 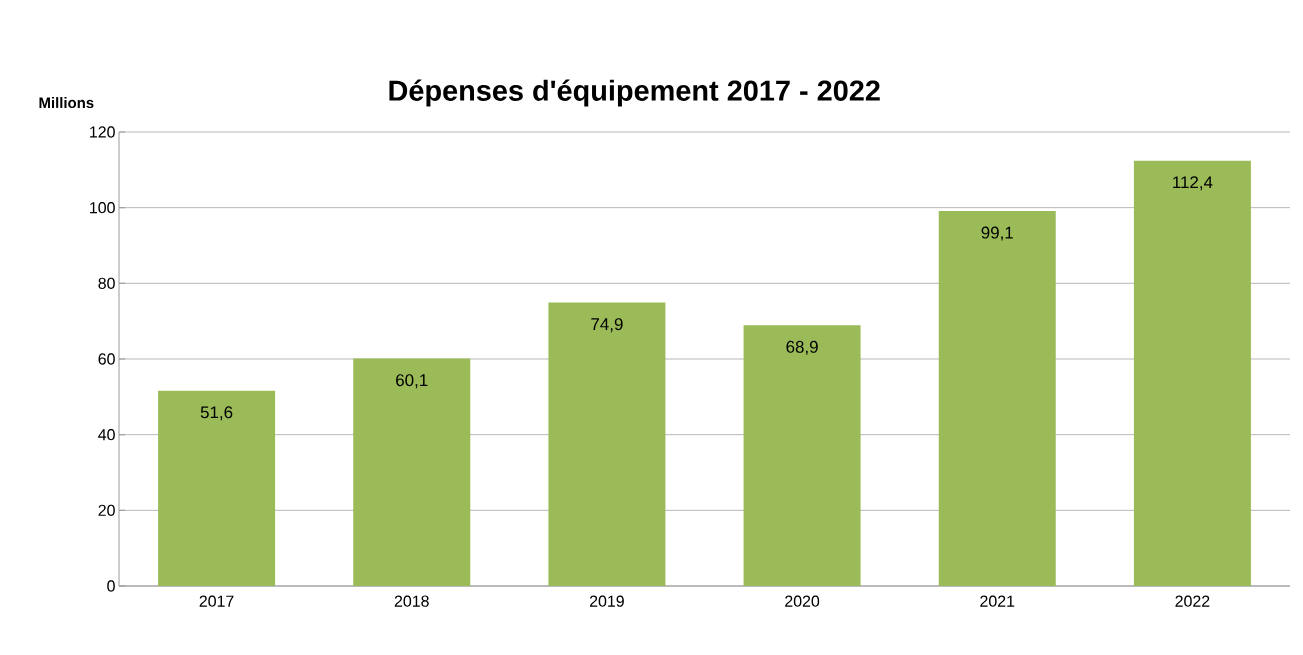 I want to click on x-tick-label: 2022, so click(x=1192, y=601).